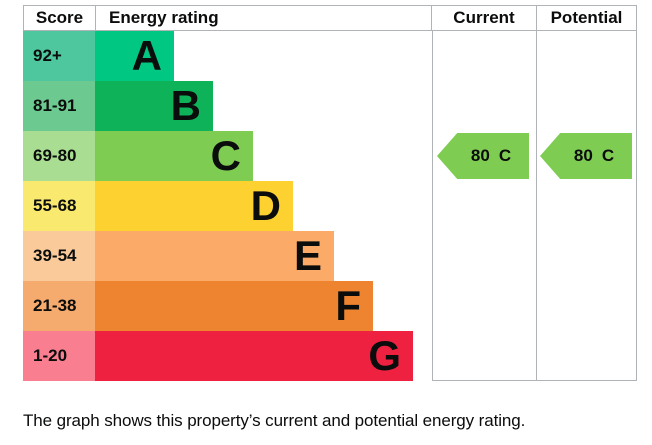 The width and height of the screenshot is (652, 445). Describe the element at coordinates (307, 255) in the screenshot. I see `band-letter: E` at that location.